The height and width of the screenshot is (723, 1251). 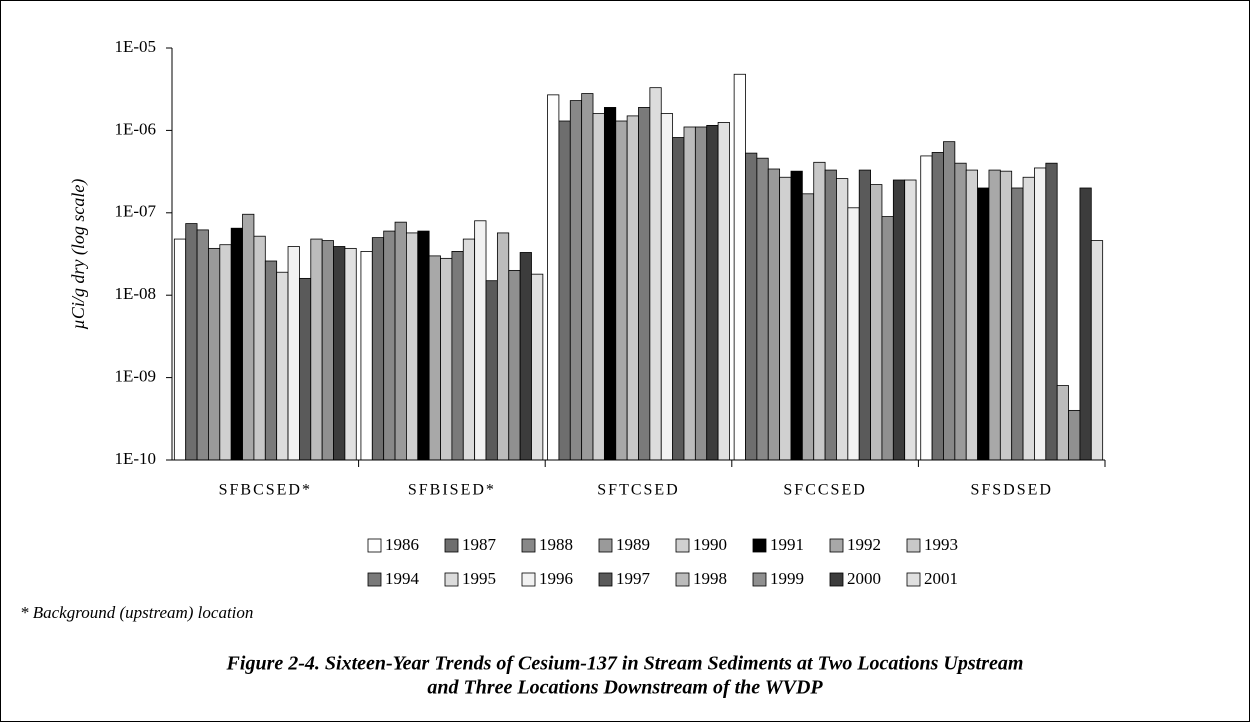 I want to click on legend-label: 1987, so click(x=479, y=544).